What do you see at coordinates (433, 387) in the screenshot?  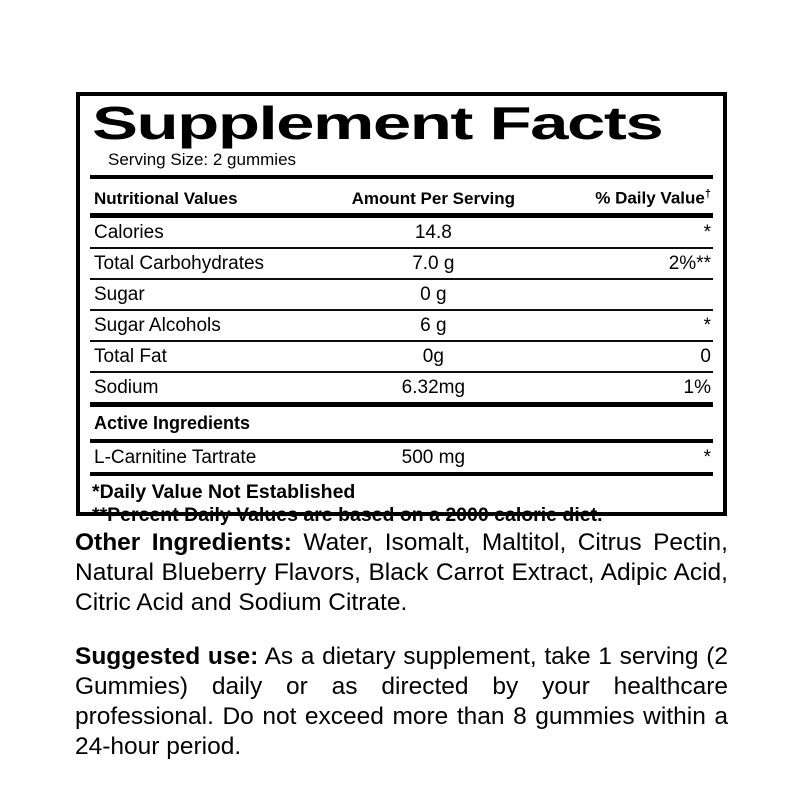 I see `nutrient-amount: 6.32mg` at bounding box center [433, 387].